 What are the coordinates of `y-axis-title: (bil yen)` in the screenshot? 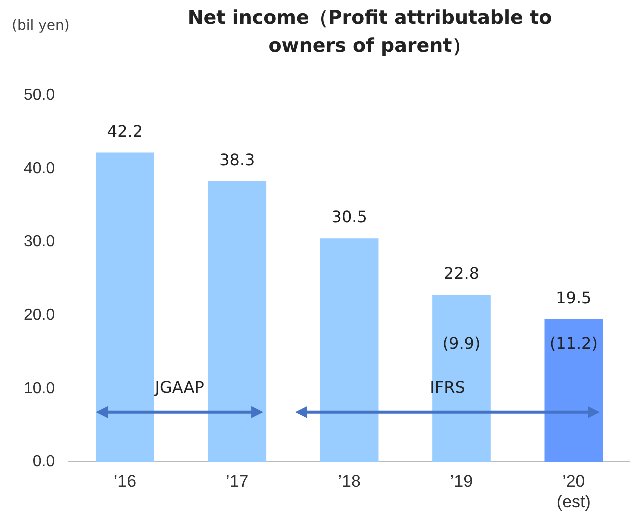 It's located at (41, 26).